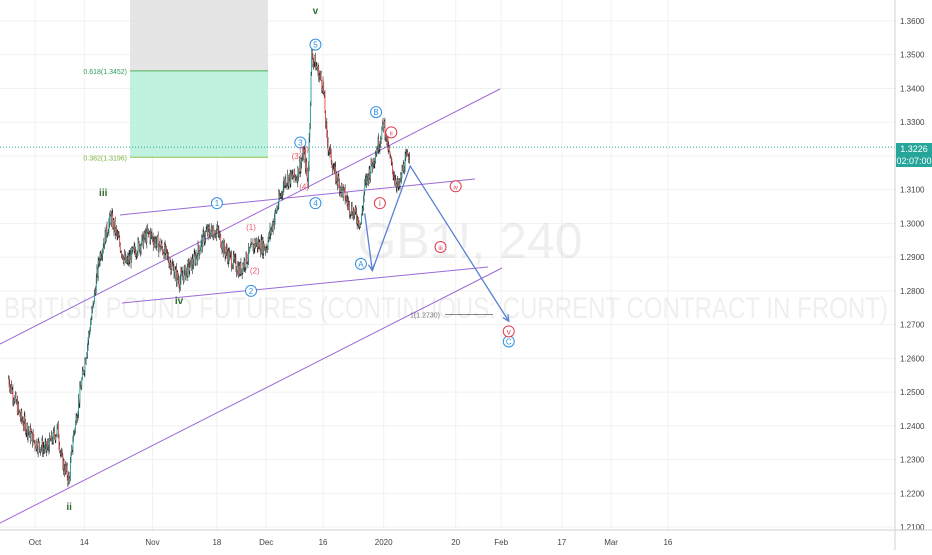 This screenshot has width=932, height=555. What do you see at coordinates (912, 426) in the screenshot?
I see `y-tick-label: 1.2400` at bounding box center [912, 426].